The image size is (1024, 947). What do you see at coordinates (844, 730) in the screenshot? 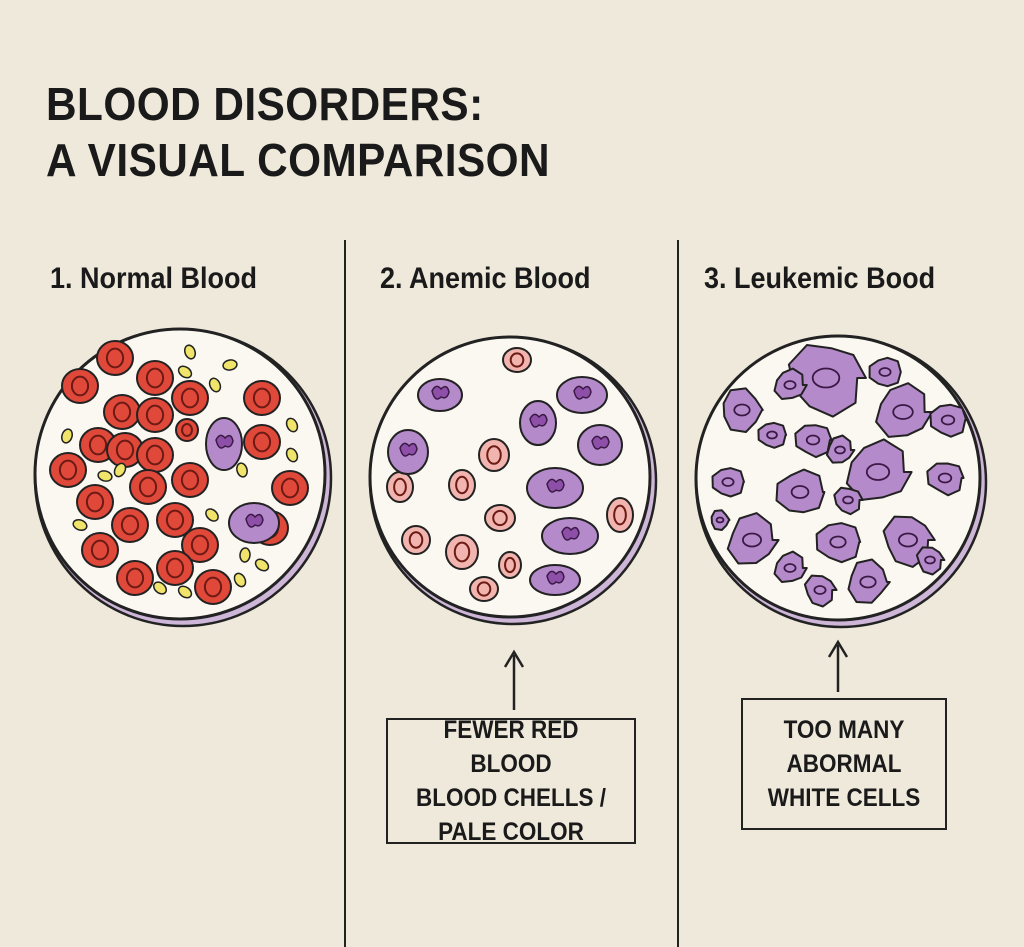
I see `note-line: TOO MANY` at bounding box center [844, 730].